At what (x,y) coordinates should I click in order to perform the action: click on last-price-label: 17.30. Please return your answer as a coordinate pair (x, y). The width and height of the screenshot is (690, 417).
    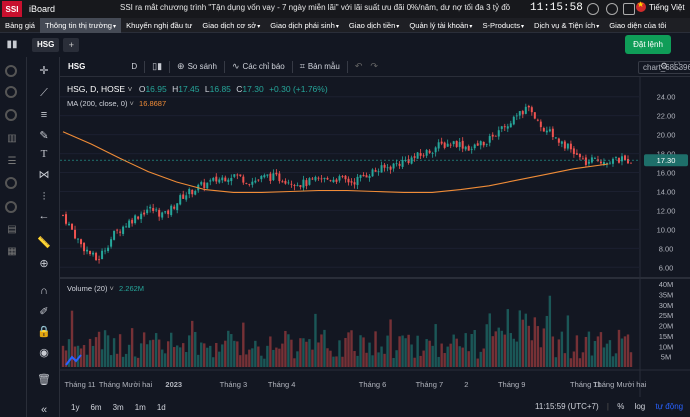
    Looking at the image, I should click on (666, 160).